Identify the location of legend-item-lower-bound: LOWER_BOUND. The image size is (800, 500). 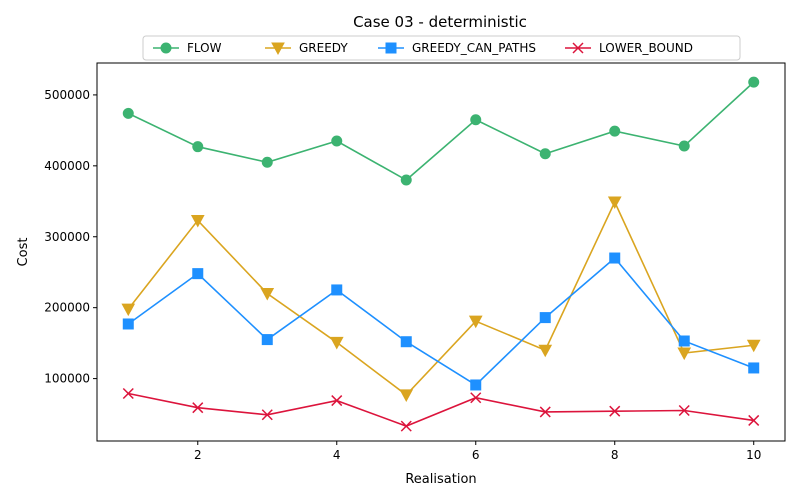
(629, 48).